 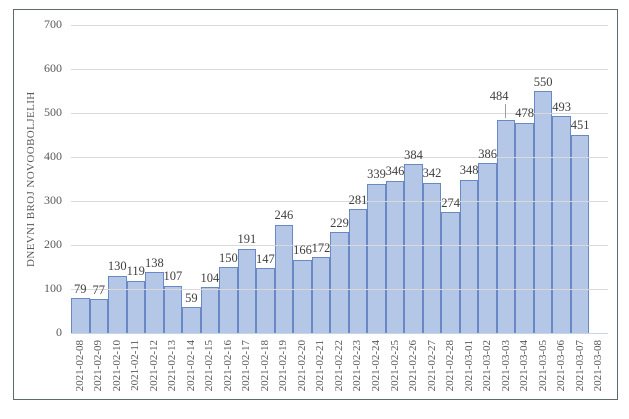 I want to click on data-label: 172, so click(x=321, y=247).